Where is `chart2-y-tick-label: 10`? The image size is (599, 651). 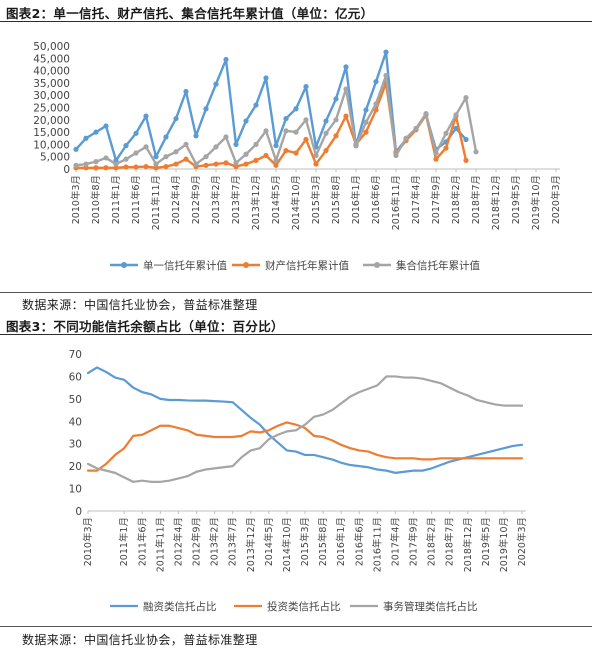 chart2-y-tick-label: 10 is located at coordinates (75, 490).